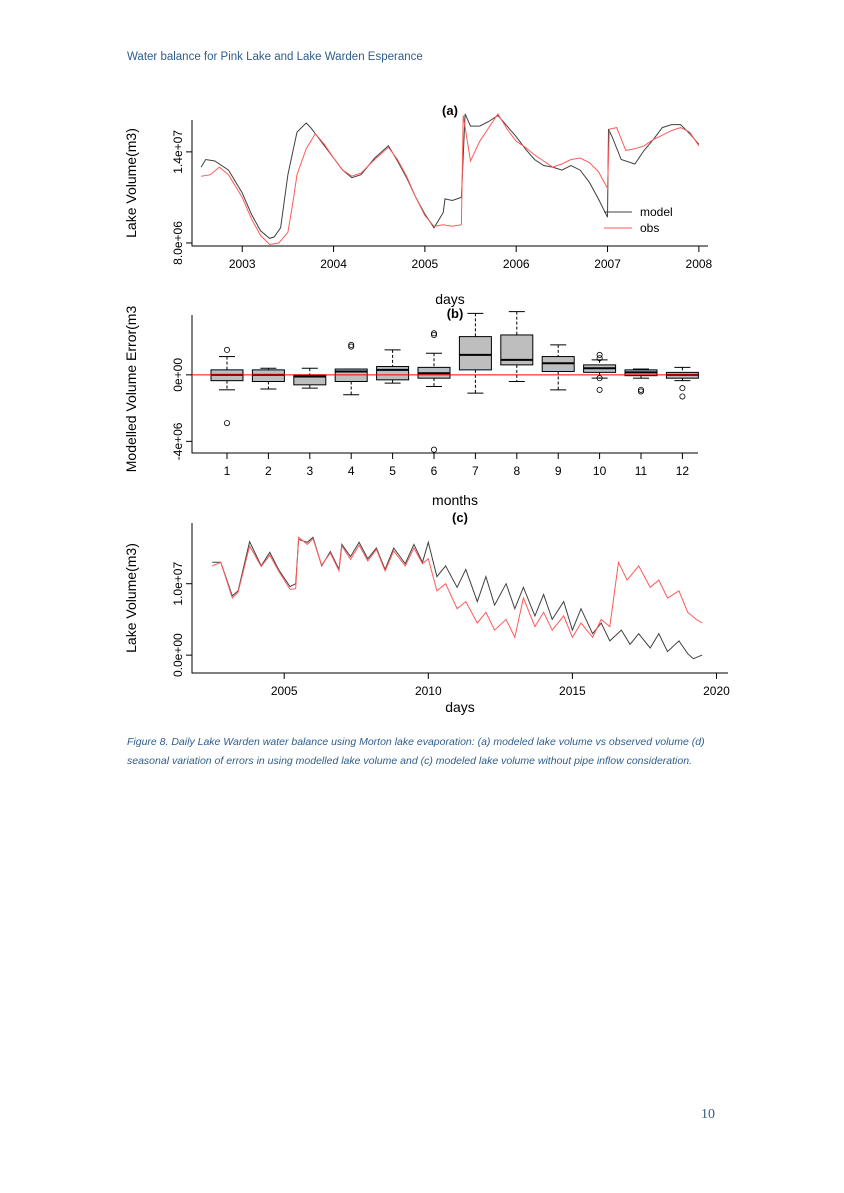 Image resolution: width=844 pixels, height=1193 pixels. What do you see at coordinates (392, 471) in the screenshot?
I see `panel-b-x-tick-label: 5` at bounding box center [392, 471].